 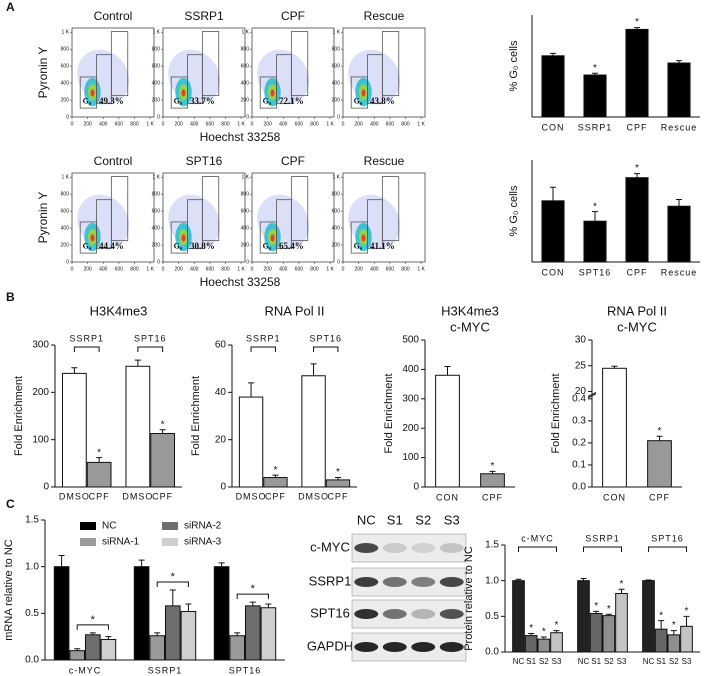 What do you see at coordinates (416, 487) in the screenshot?
I see `y-tick-label: 0` at bounding box center [416, 487].